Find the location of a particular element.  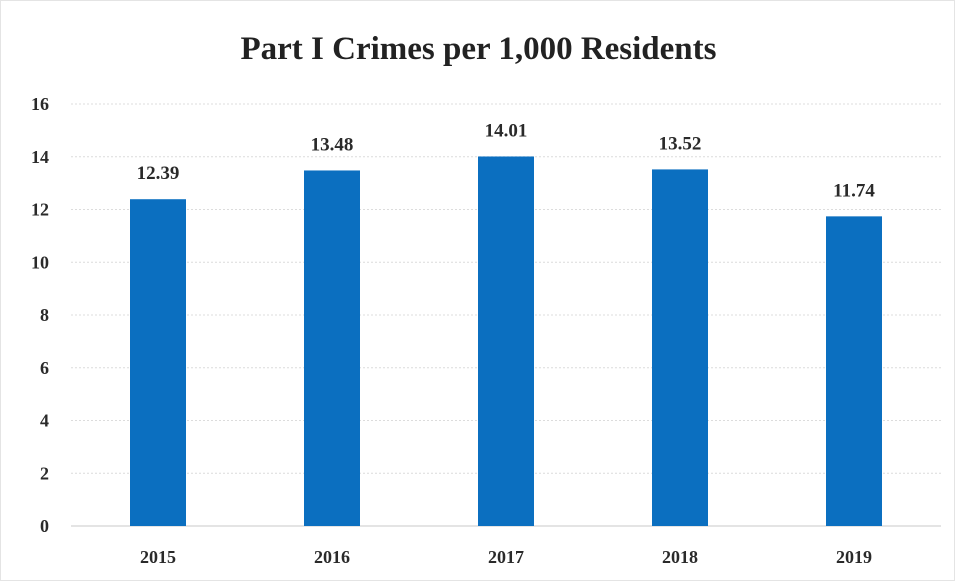

y-tick-label: 2 is located at coordinates (44, 473).